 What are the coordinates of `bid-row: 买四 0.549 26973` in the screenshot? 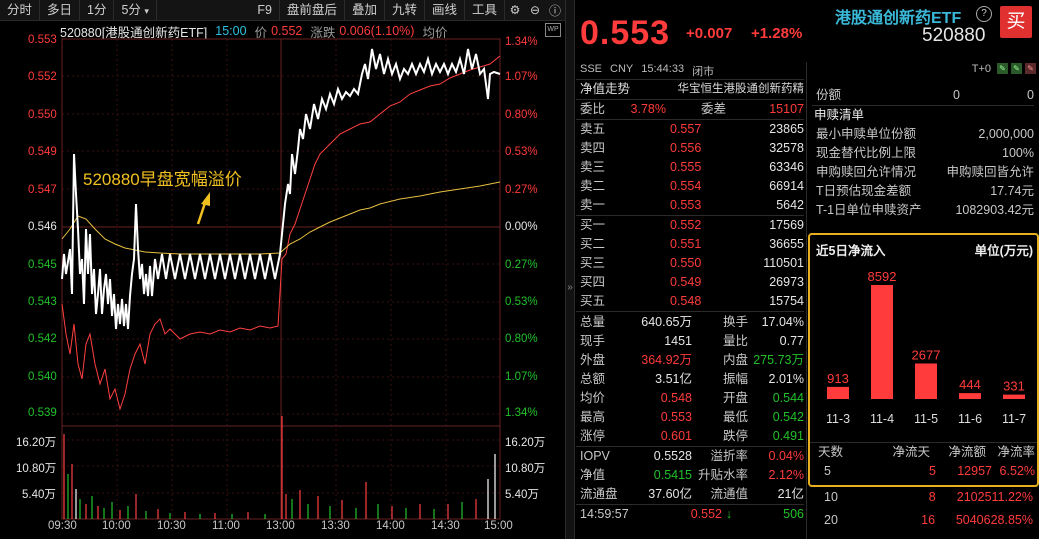 It's located at (690, 282).